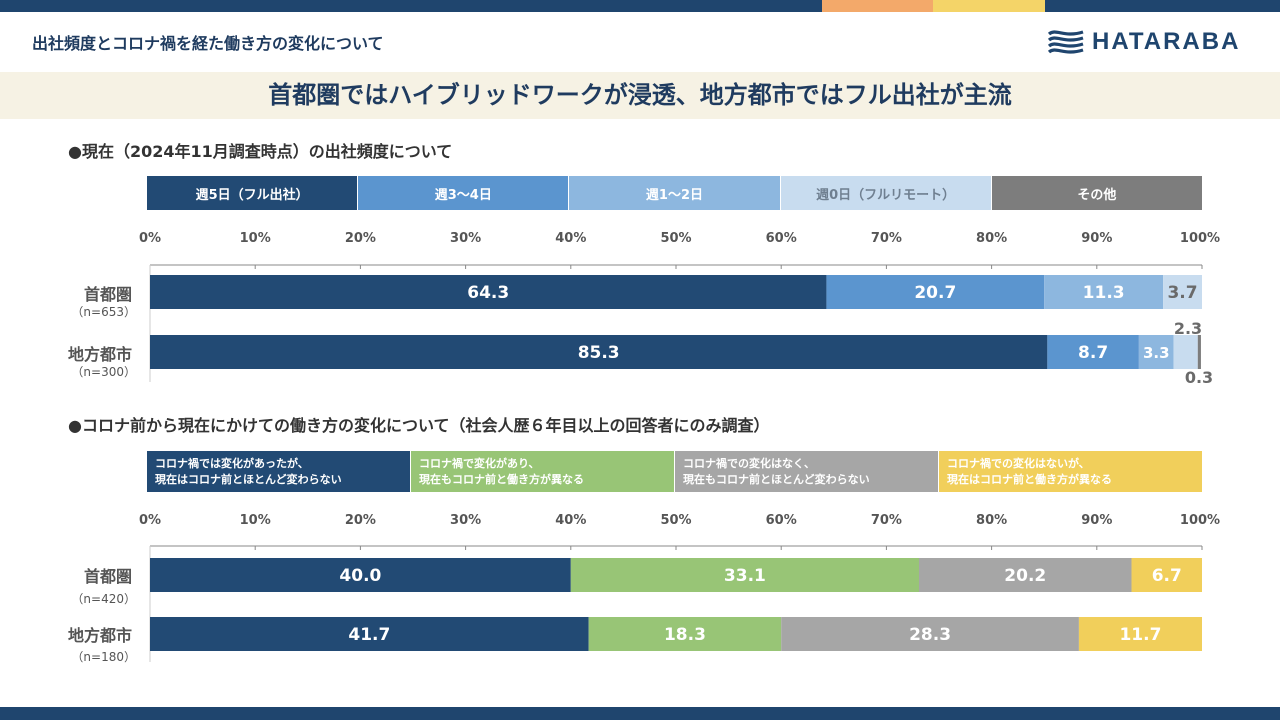 The height and width of the screenshot is (720, 1280). Describe the element at coordinates (501, 479) in the screenshot. I see `legend-item-label: 現在もコロナ前と働き方が異なる` at that location.